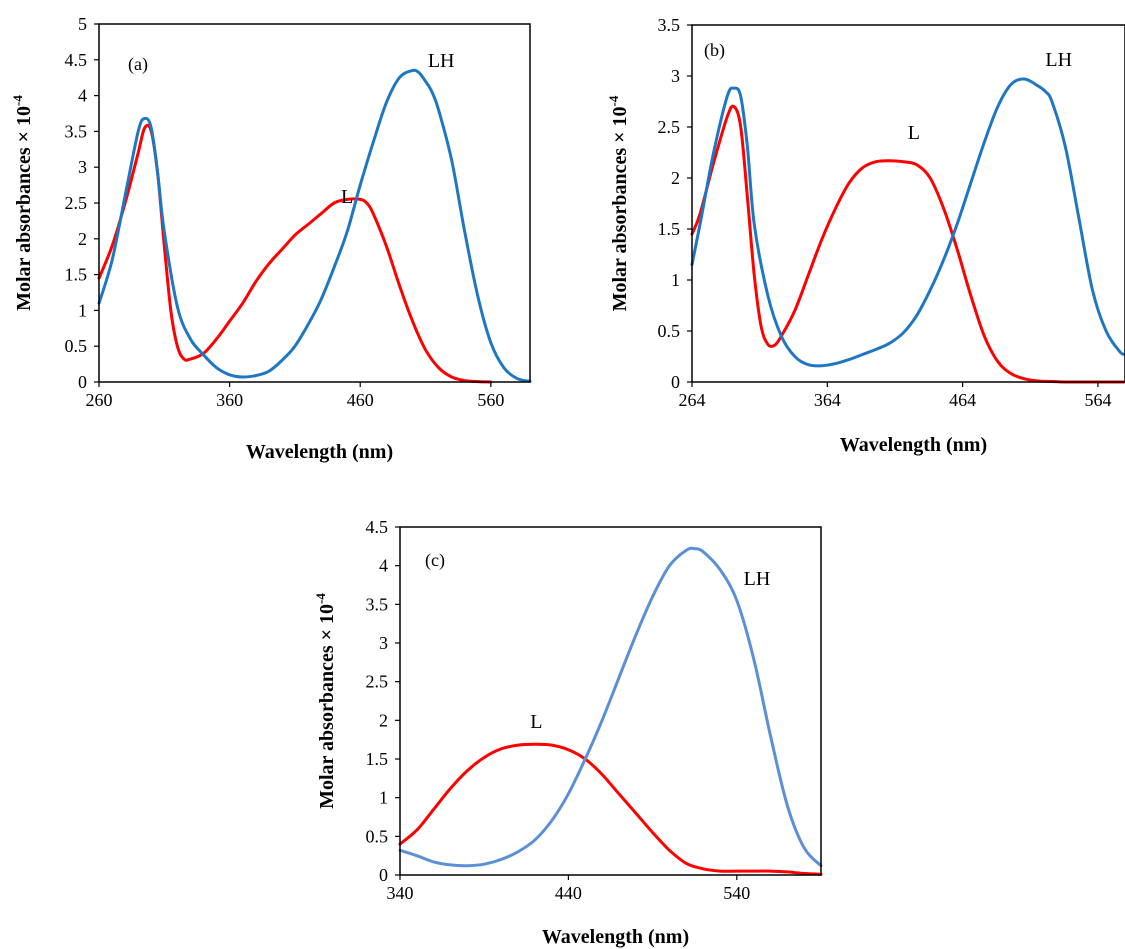 The image size is (1125, 949). I want to click on x-tick-label: 564, so click(1097, 400).